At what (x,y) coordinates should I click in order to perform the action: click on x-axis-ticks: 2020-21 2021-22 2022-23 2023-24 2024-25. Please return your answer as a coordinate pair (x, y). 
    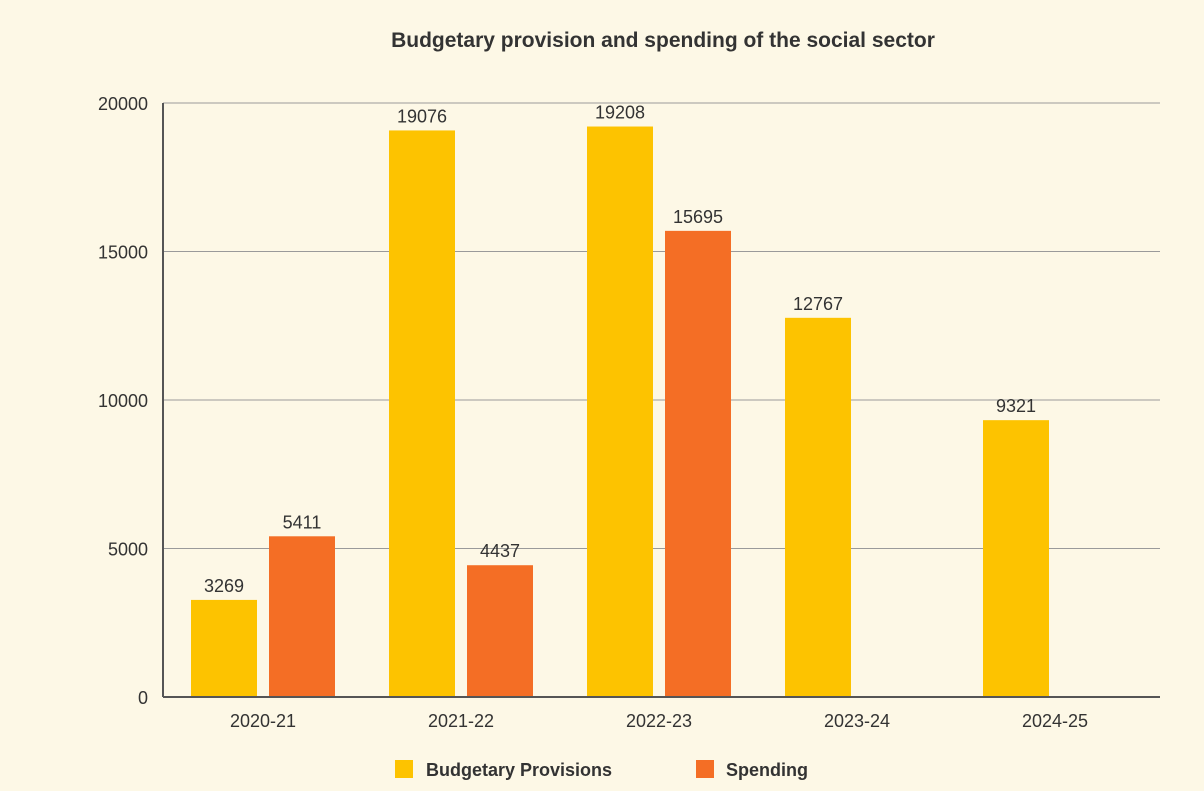
    Looking at the image, I should click on (659, 721).